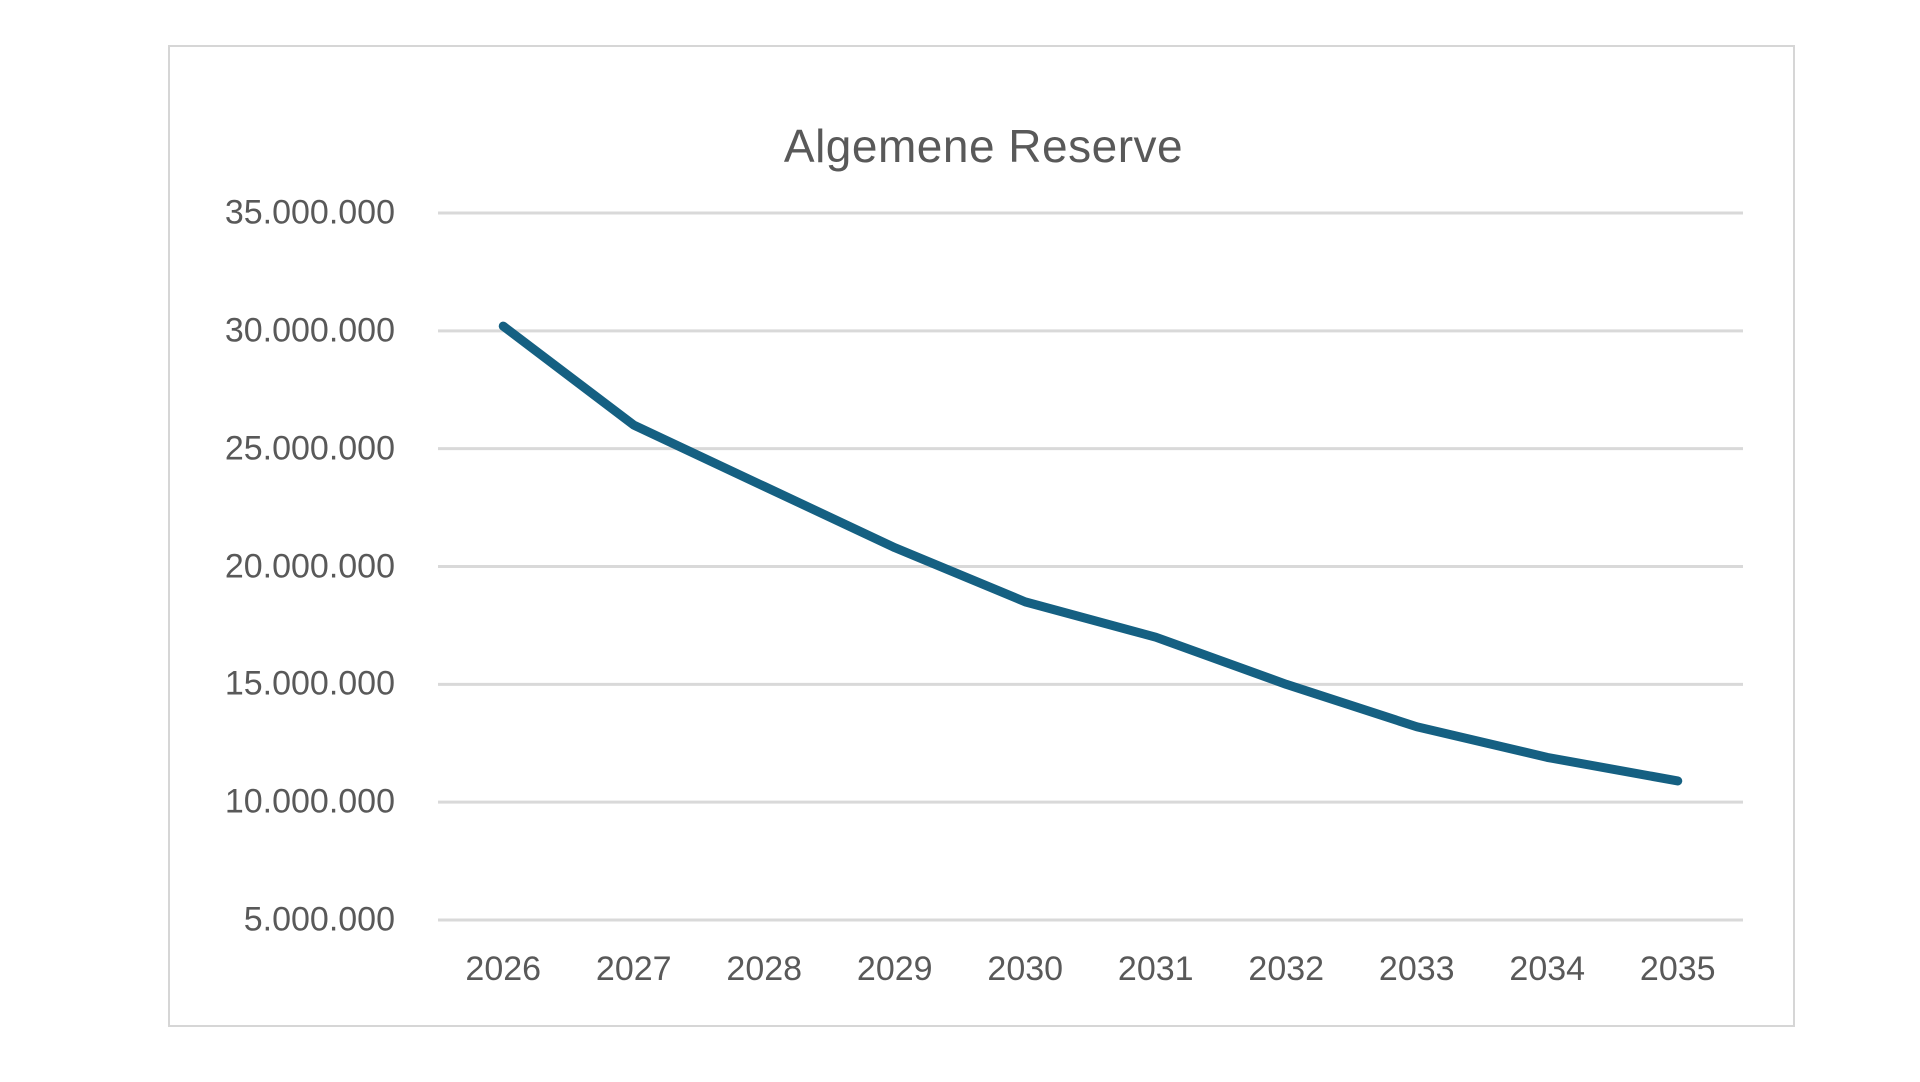 This screenshot has height=1082, width=1920. Describe the element at coordinates (319, 919) in the screenshot. I see `y-axis-tick-label: 5.000.000` at that location.